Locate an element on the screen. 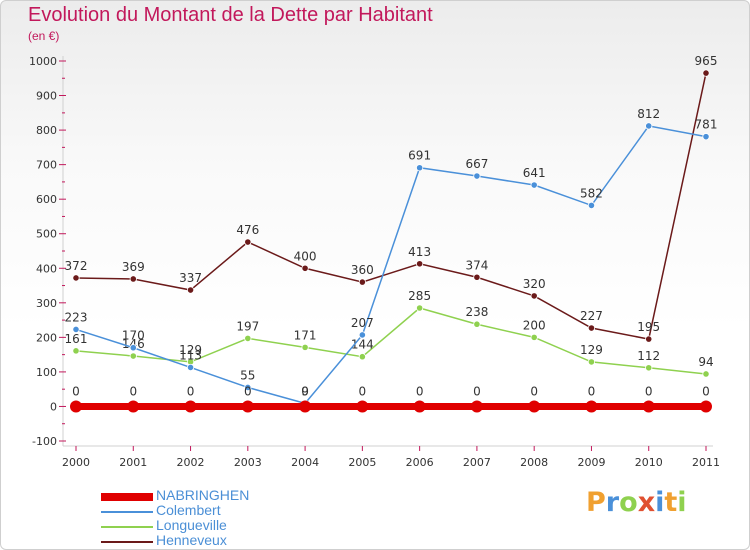  logo-letter: i is located at coordinates (682, 502).